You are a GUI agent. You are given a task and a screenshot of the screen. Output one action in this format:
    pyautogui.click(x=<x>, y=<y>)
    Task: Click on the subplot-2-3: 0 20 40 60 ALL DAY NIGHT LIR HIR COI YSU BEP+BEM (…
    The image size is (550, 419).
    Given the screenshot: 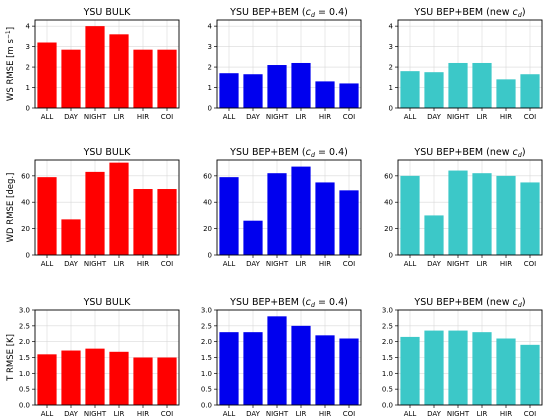 What is the action you would take?
    pyautogui.click(x=463, y=207)
    